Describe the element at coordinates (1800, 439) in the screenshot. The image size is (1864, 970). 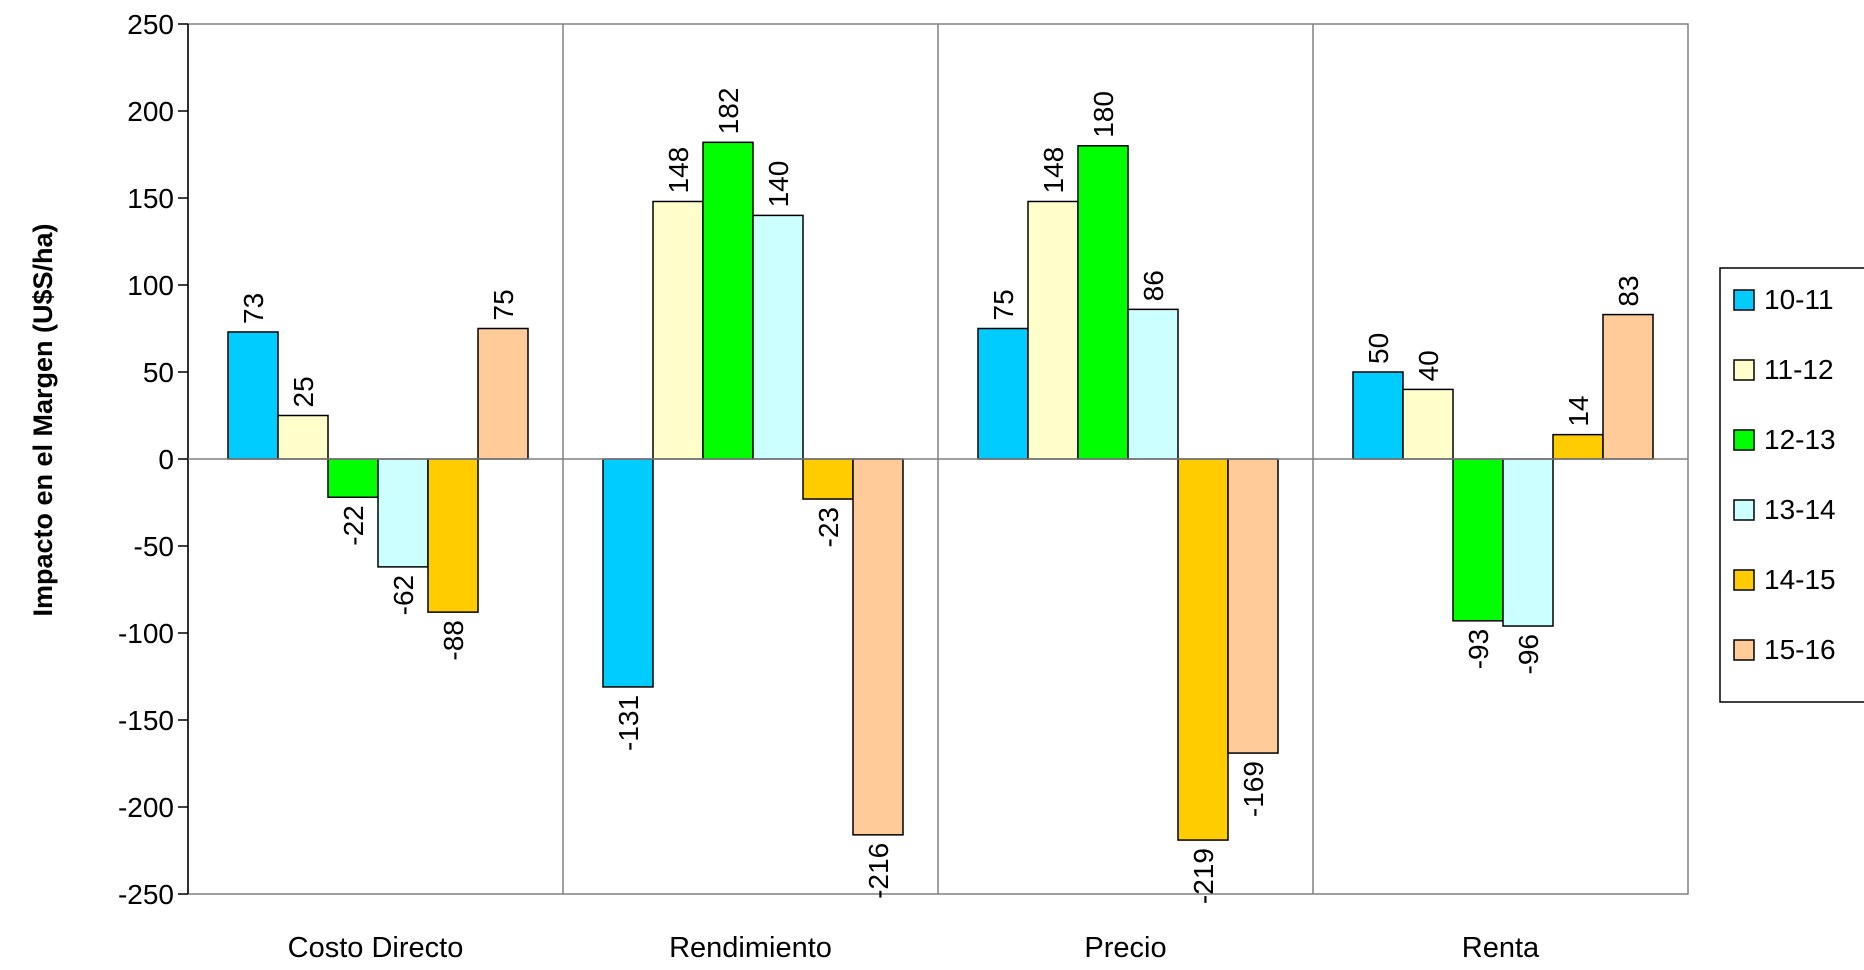
I see `legend-label: 12-13` at that location.